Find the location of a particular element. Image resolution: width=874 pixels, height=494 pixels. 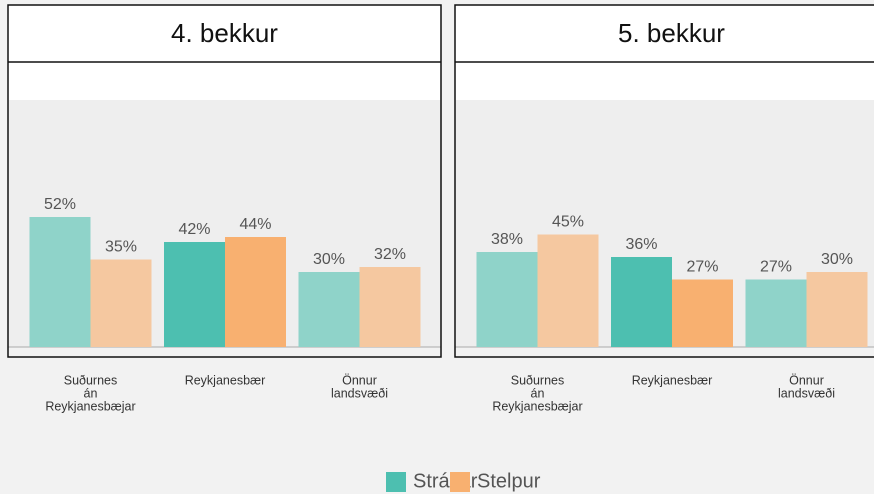

data-label: 52% is located at coordinates (60, 204).